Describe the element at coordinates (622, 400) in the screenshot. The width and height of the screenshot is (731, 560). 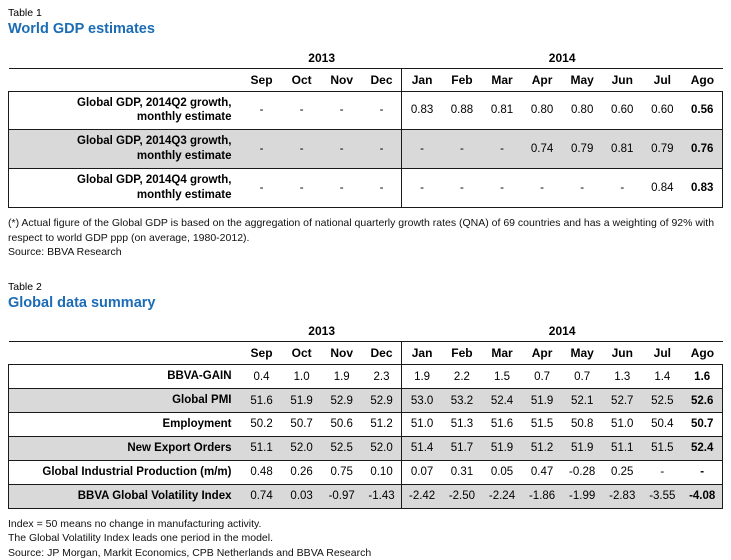
I see `value-cell: 52.7` at that location.